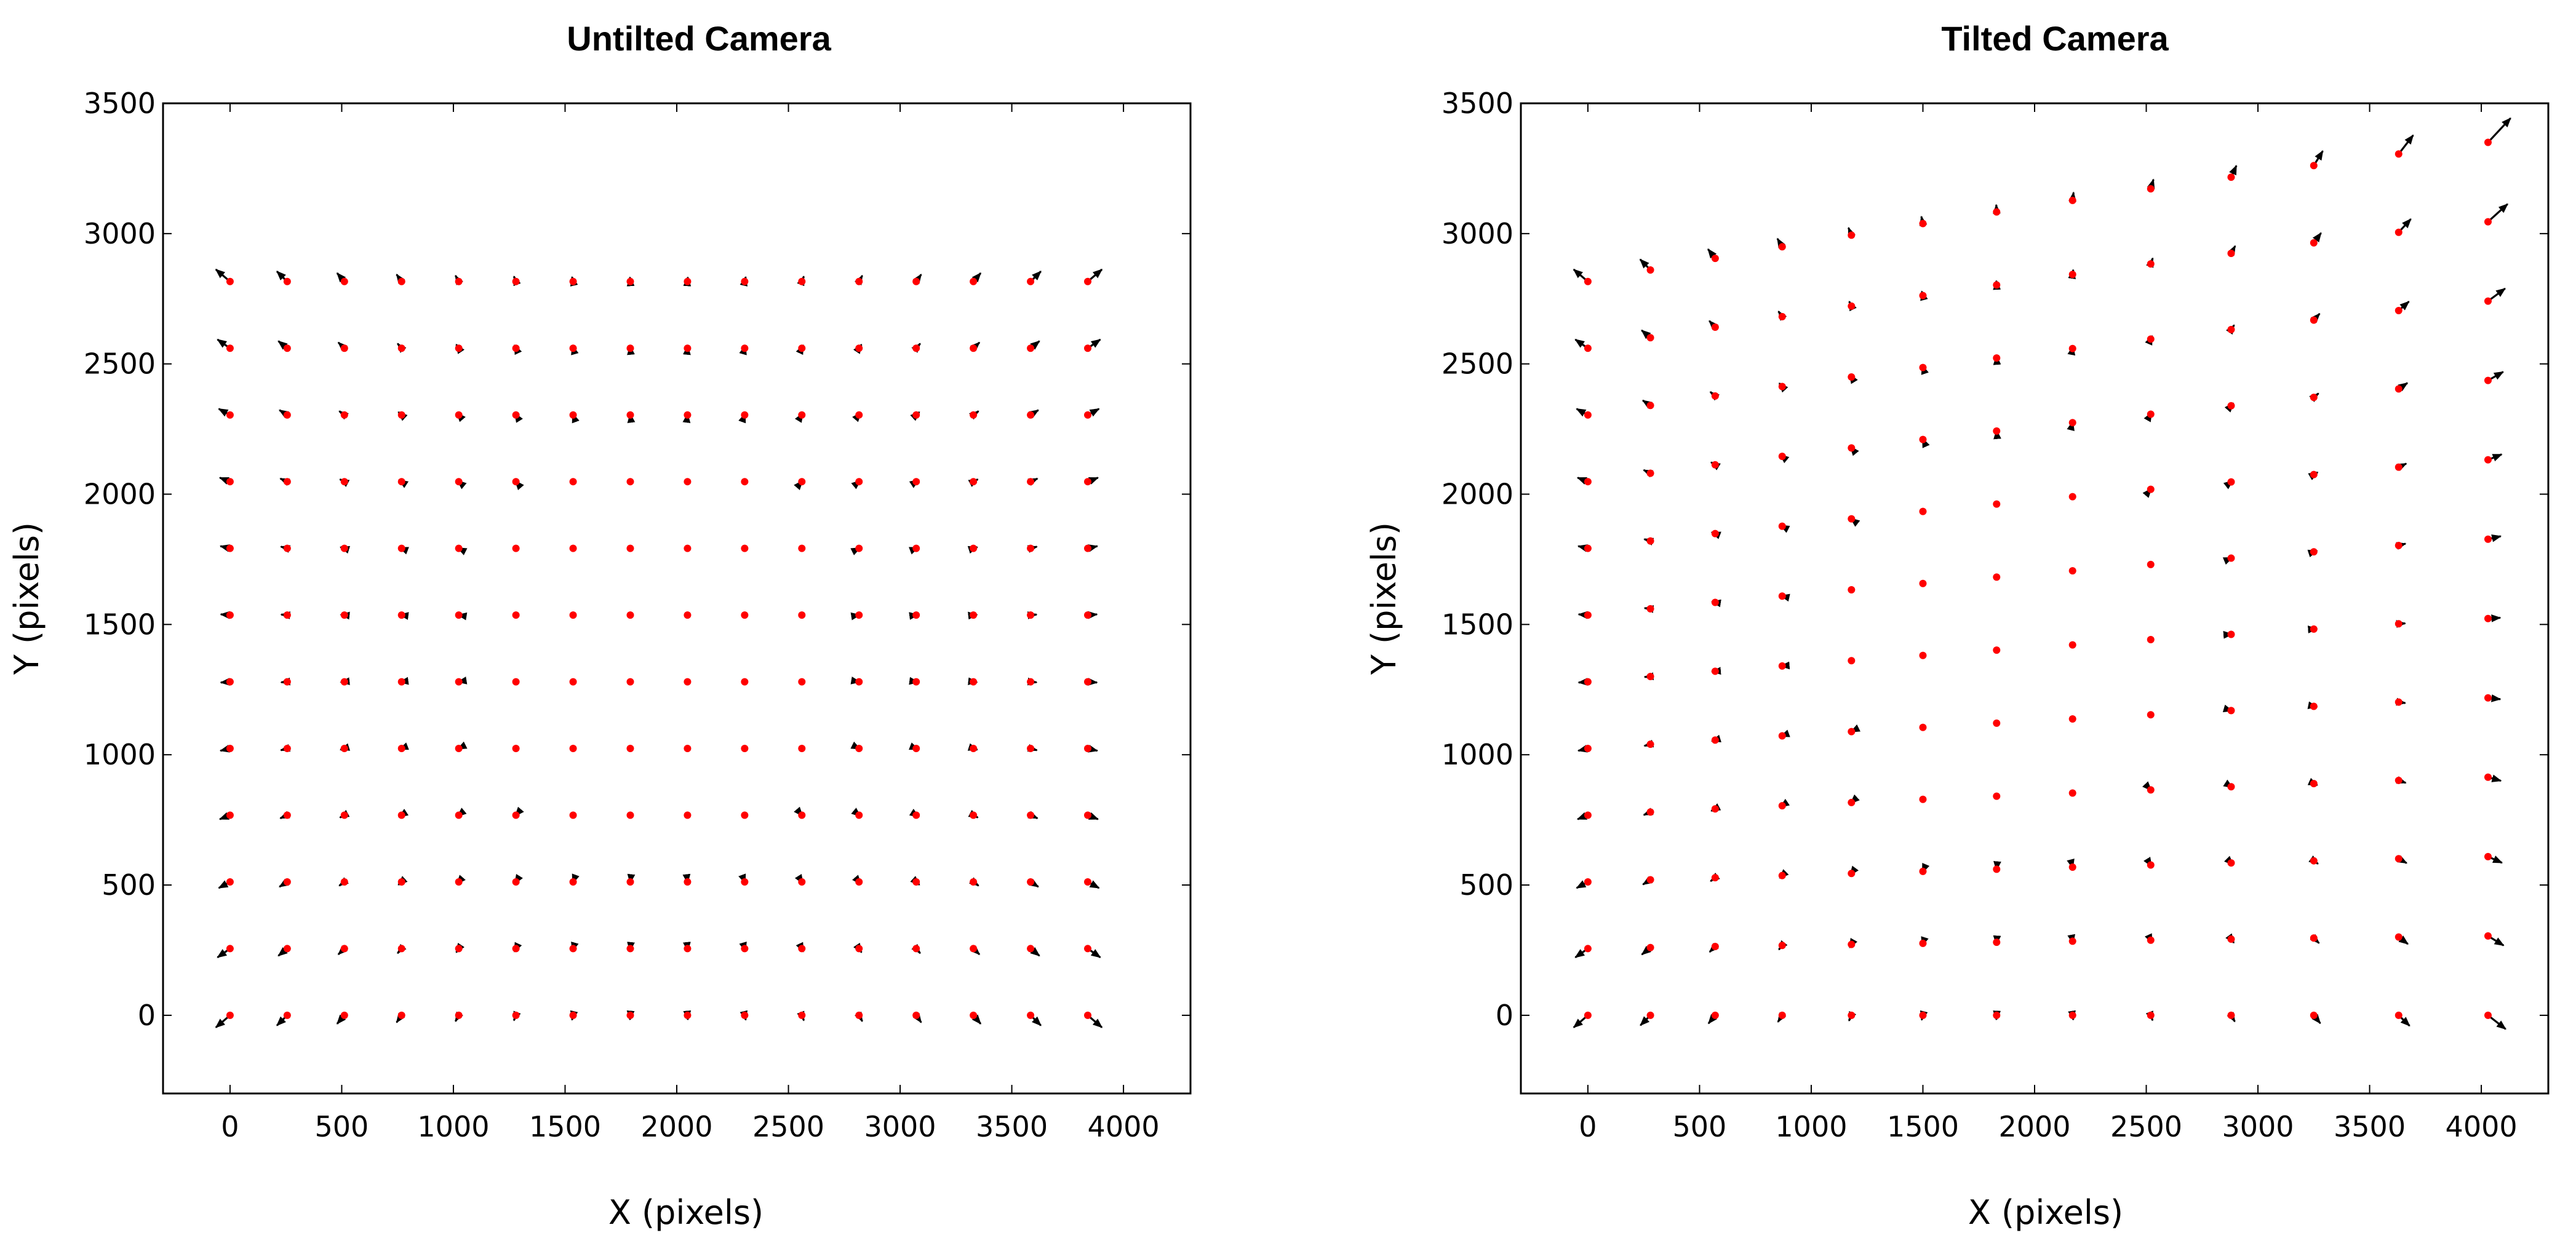  Describe the element at coordinates (1477, 624) in the screenshot. I see `y-tick-label: 1500` at that location.